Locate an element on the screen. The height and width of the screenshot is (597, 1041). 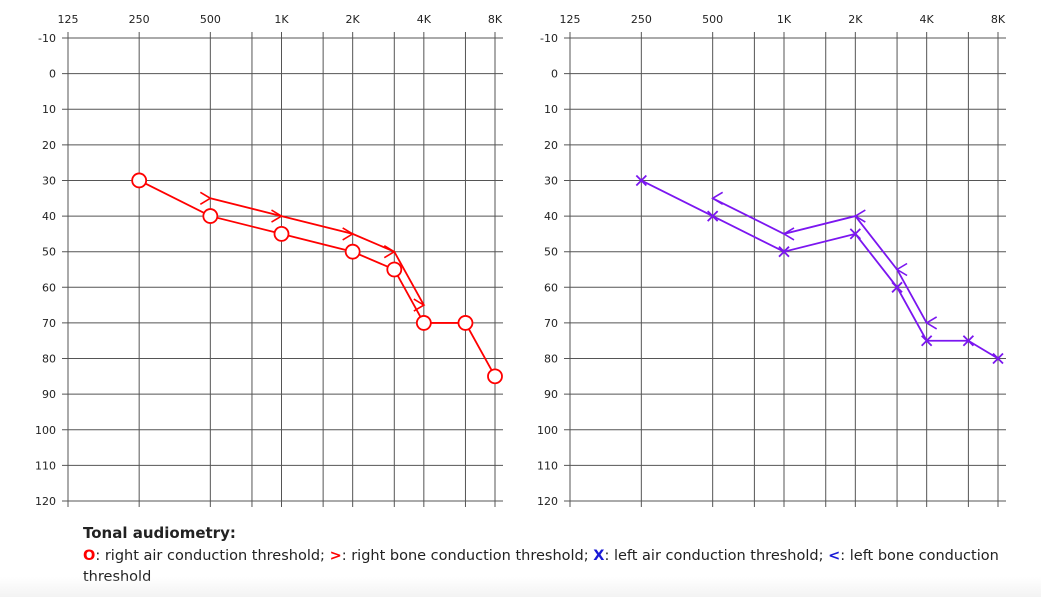
legend-text-right-bone: : right bone conduction threshold; is located at coordinates (467, 556).